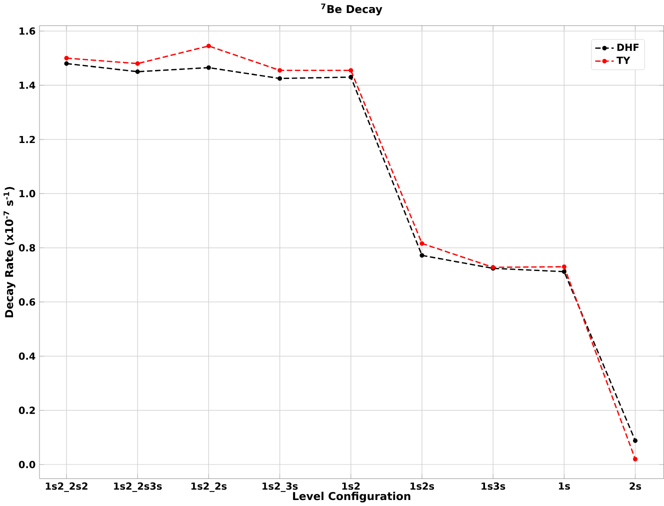 This screenshot has width=664, height=506. Describe the element at coordinates (27, 248) in the screenshot. I see `y-tick-label: 0.8` at that location.